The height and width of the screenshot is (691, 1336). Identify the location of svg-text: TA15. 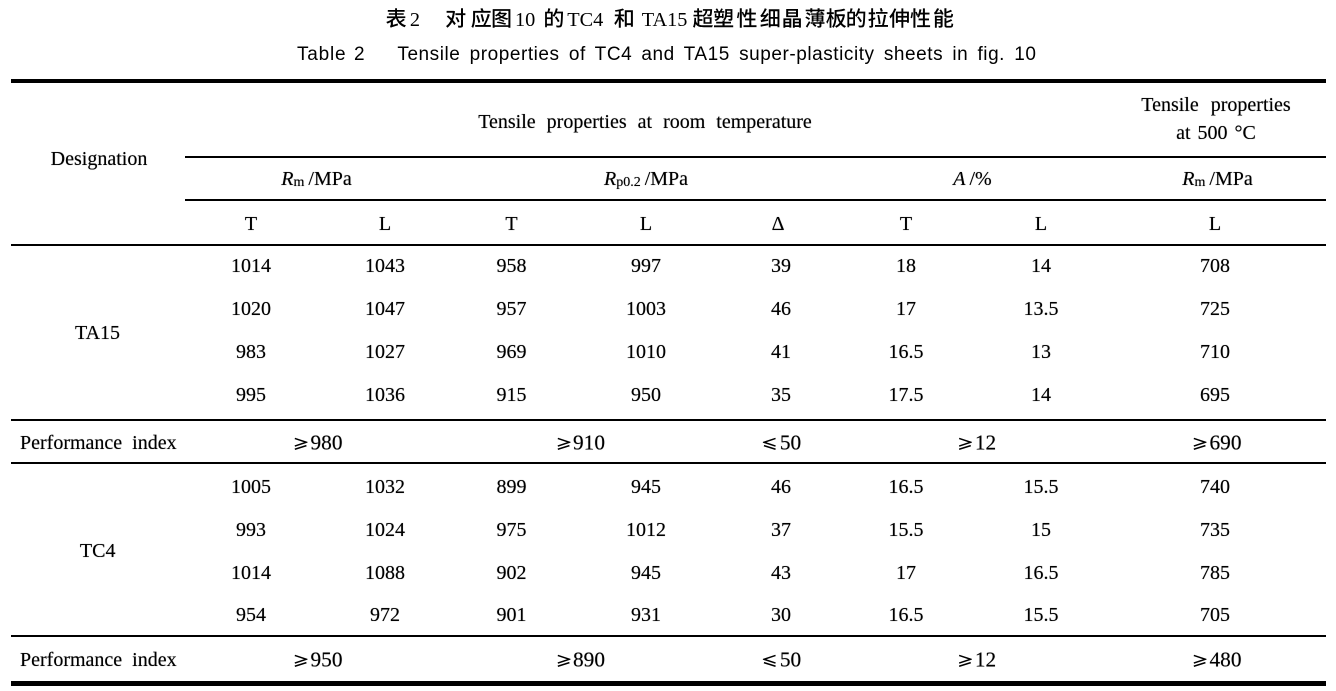
(665, 20).